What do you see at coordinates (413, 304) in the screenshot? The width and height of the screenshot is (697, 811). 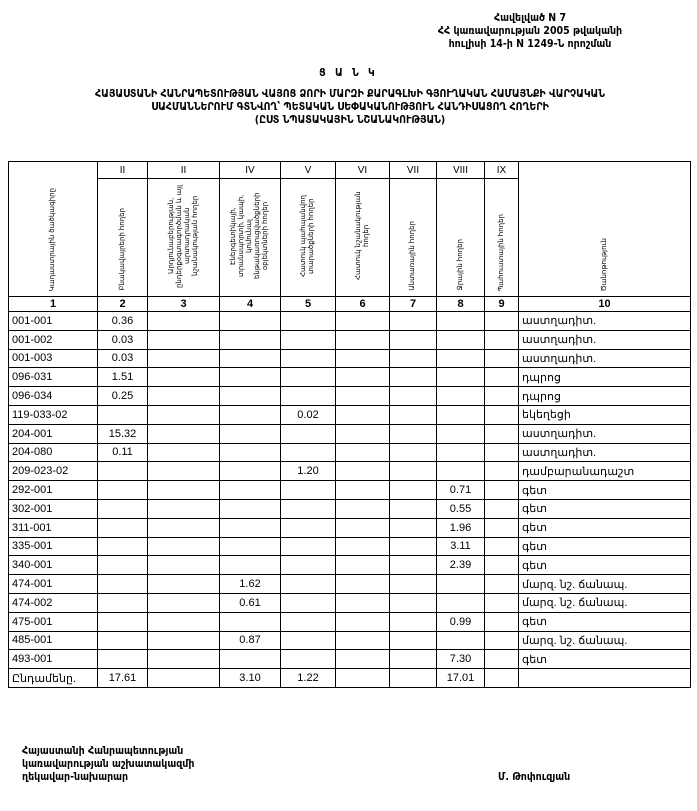 I see `column-number: 7` at bounding box center [413, 304].